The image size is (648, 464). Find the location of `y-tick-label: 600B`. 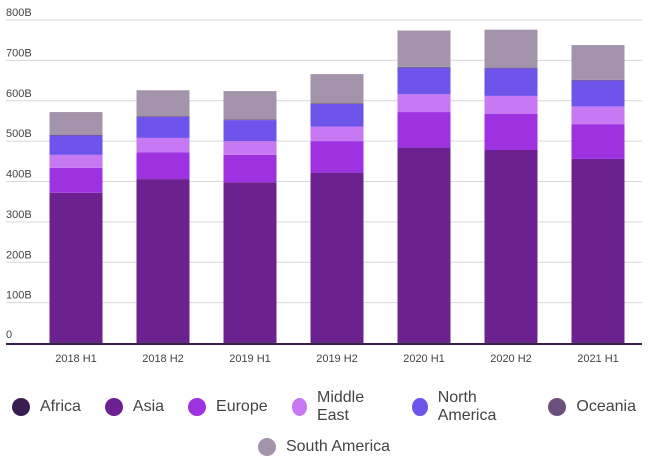

y-tick-label: 600B is located at coordinates (19, 94).